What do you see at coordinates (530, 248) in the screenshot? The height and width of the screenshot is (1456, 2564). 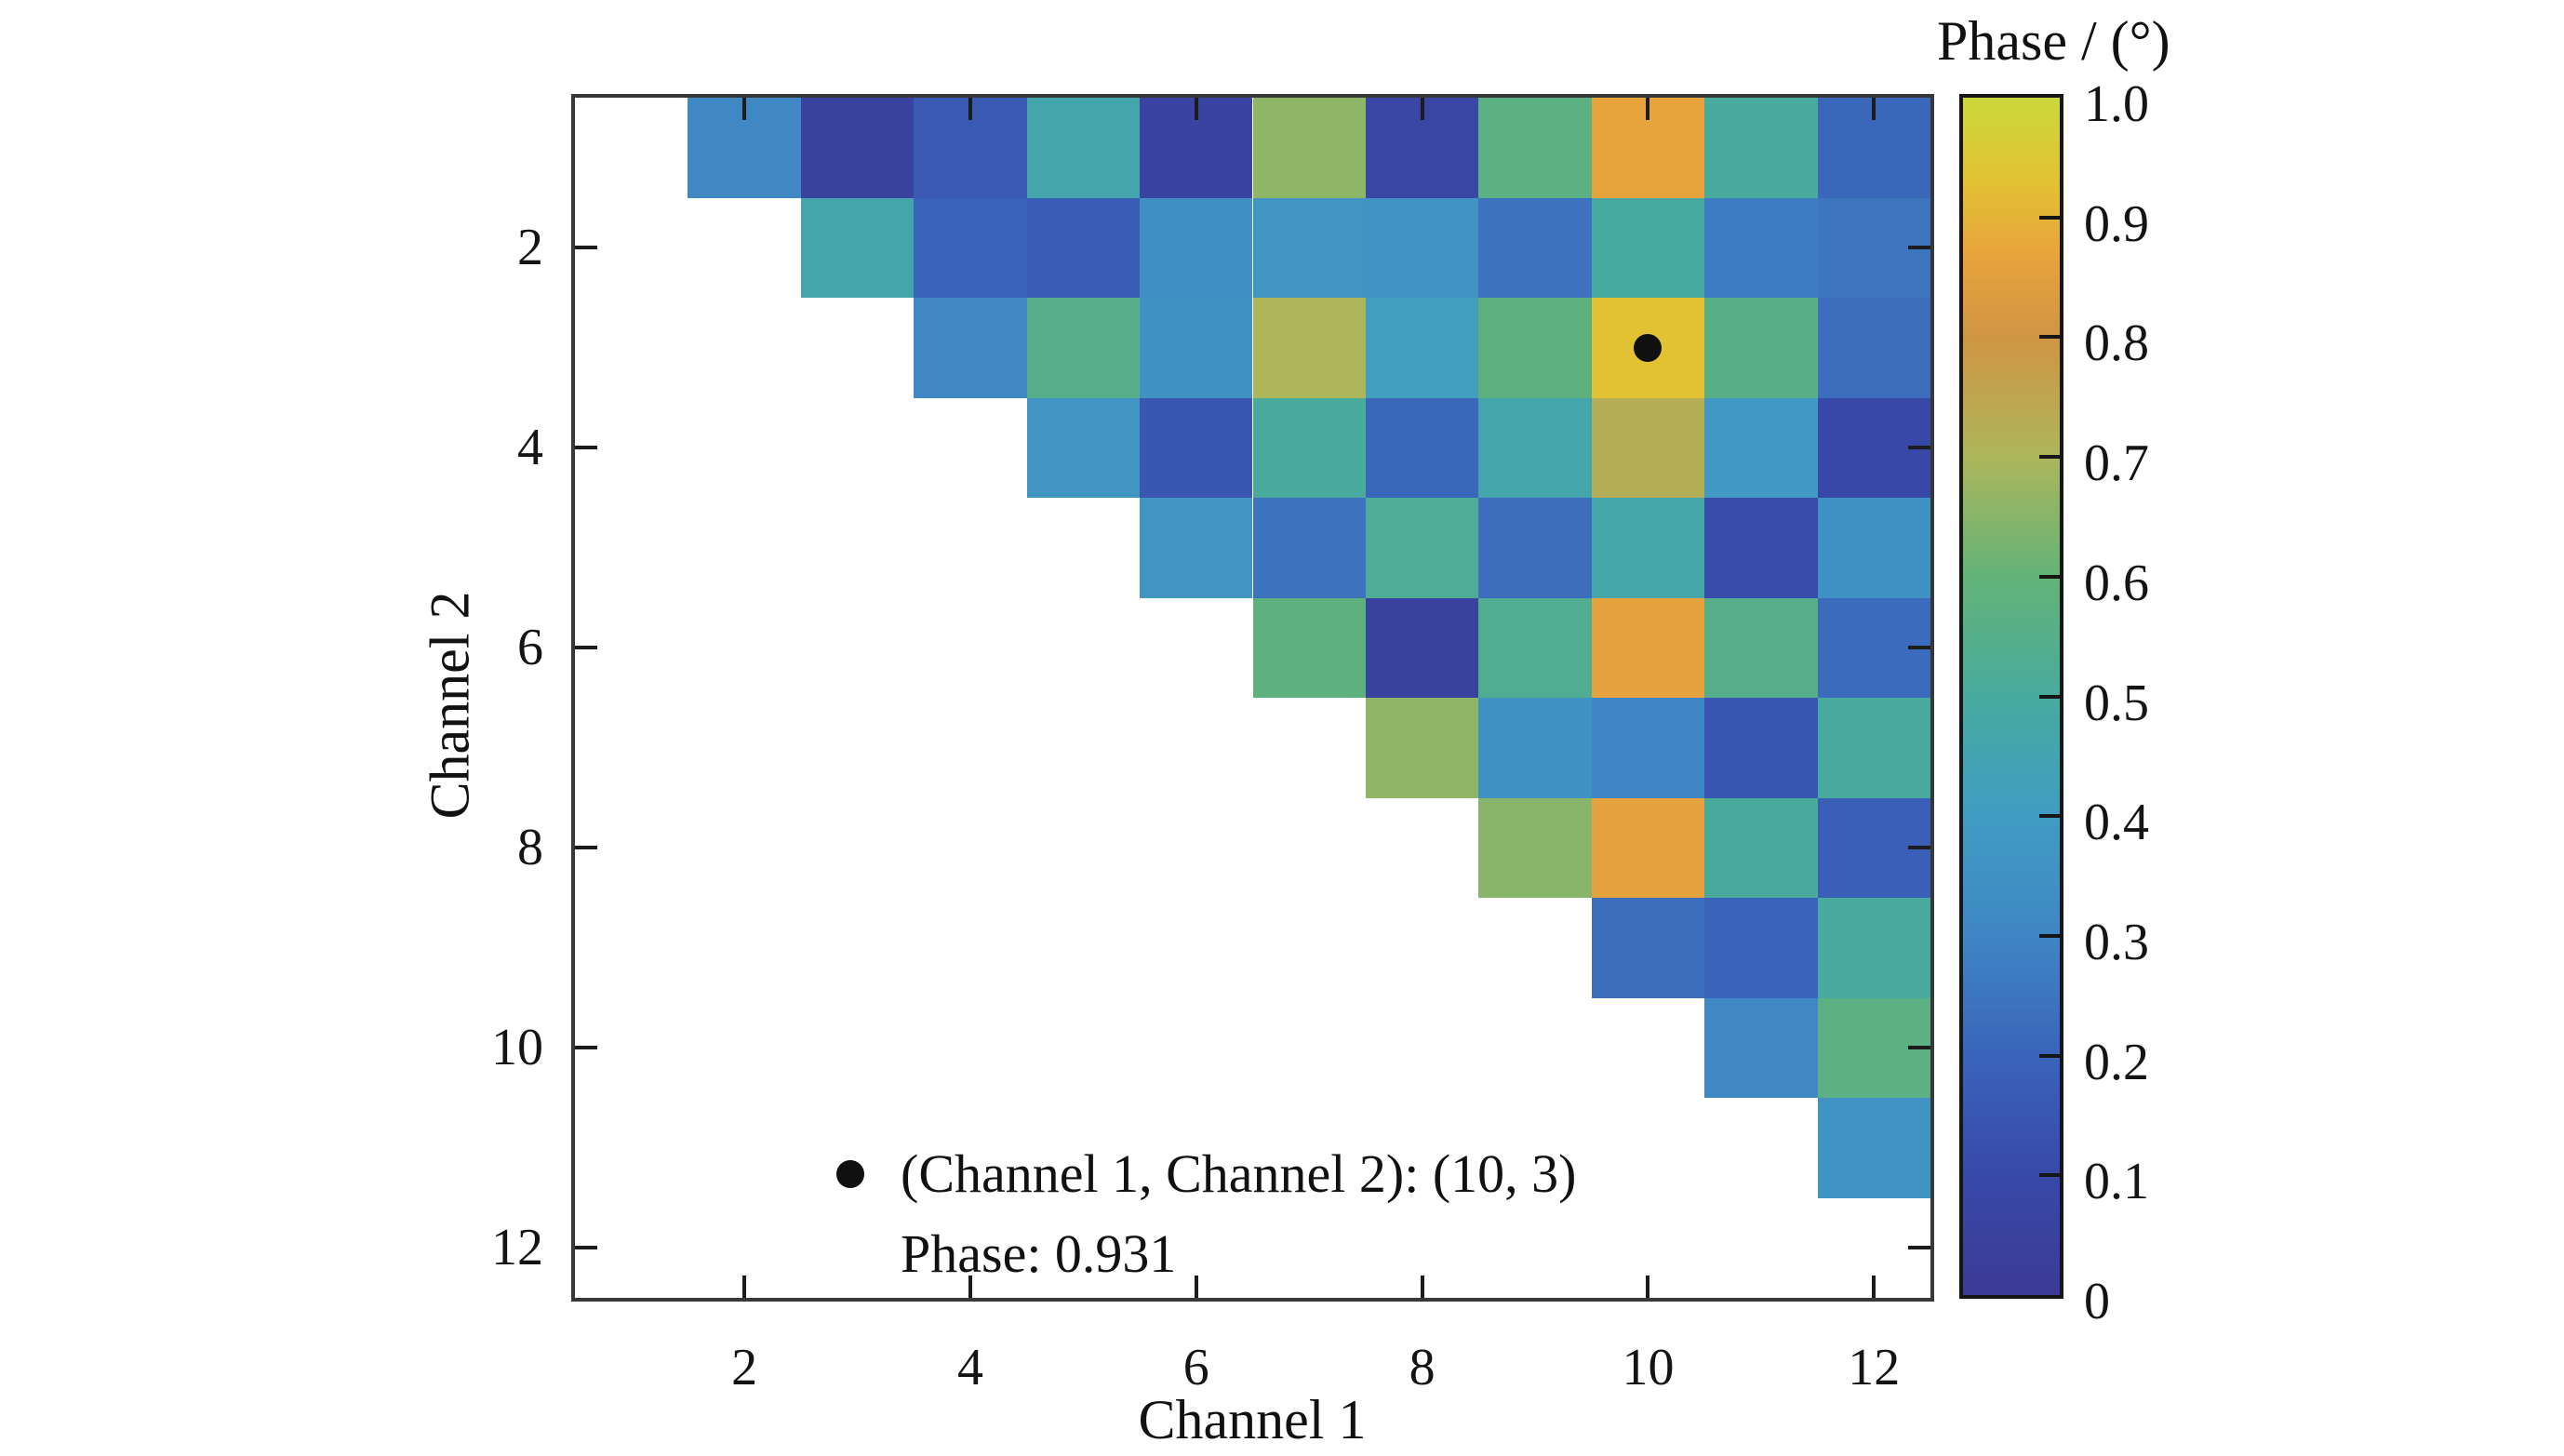 I see `y-tick-label: 2` at bounding box center [530, 248].